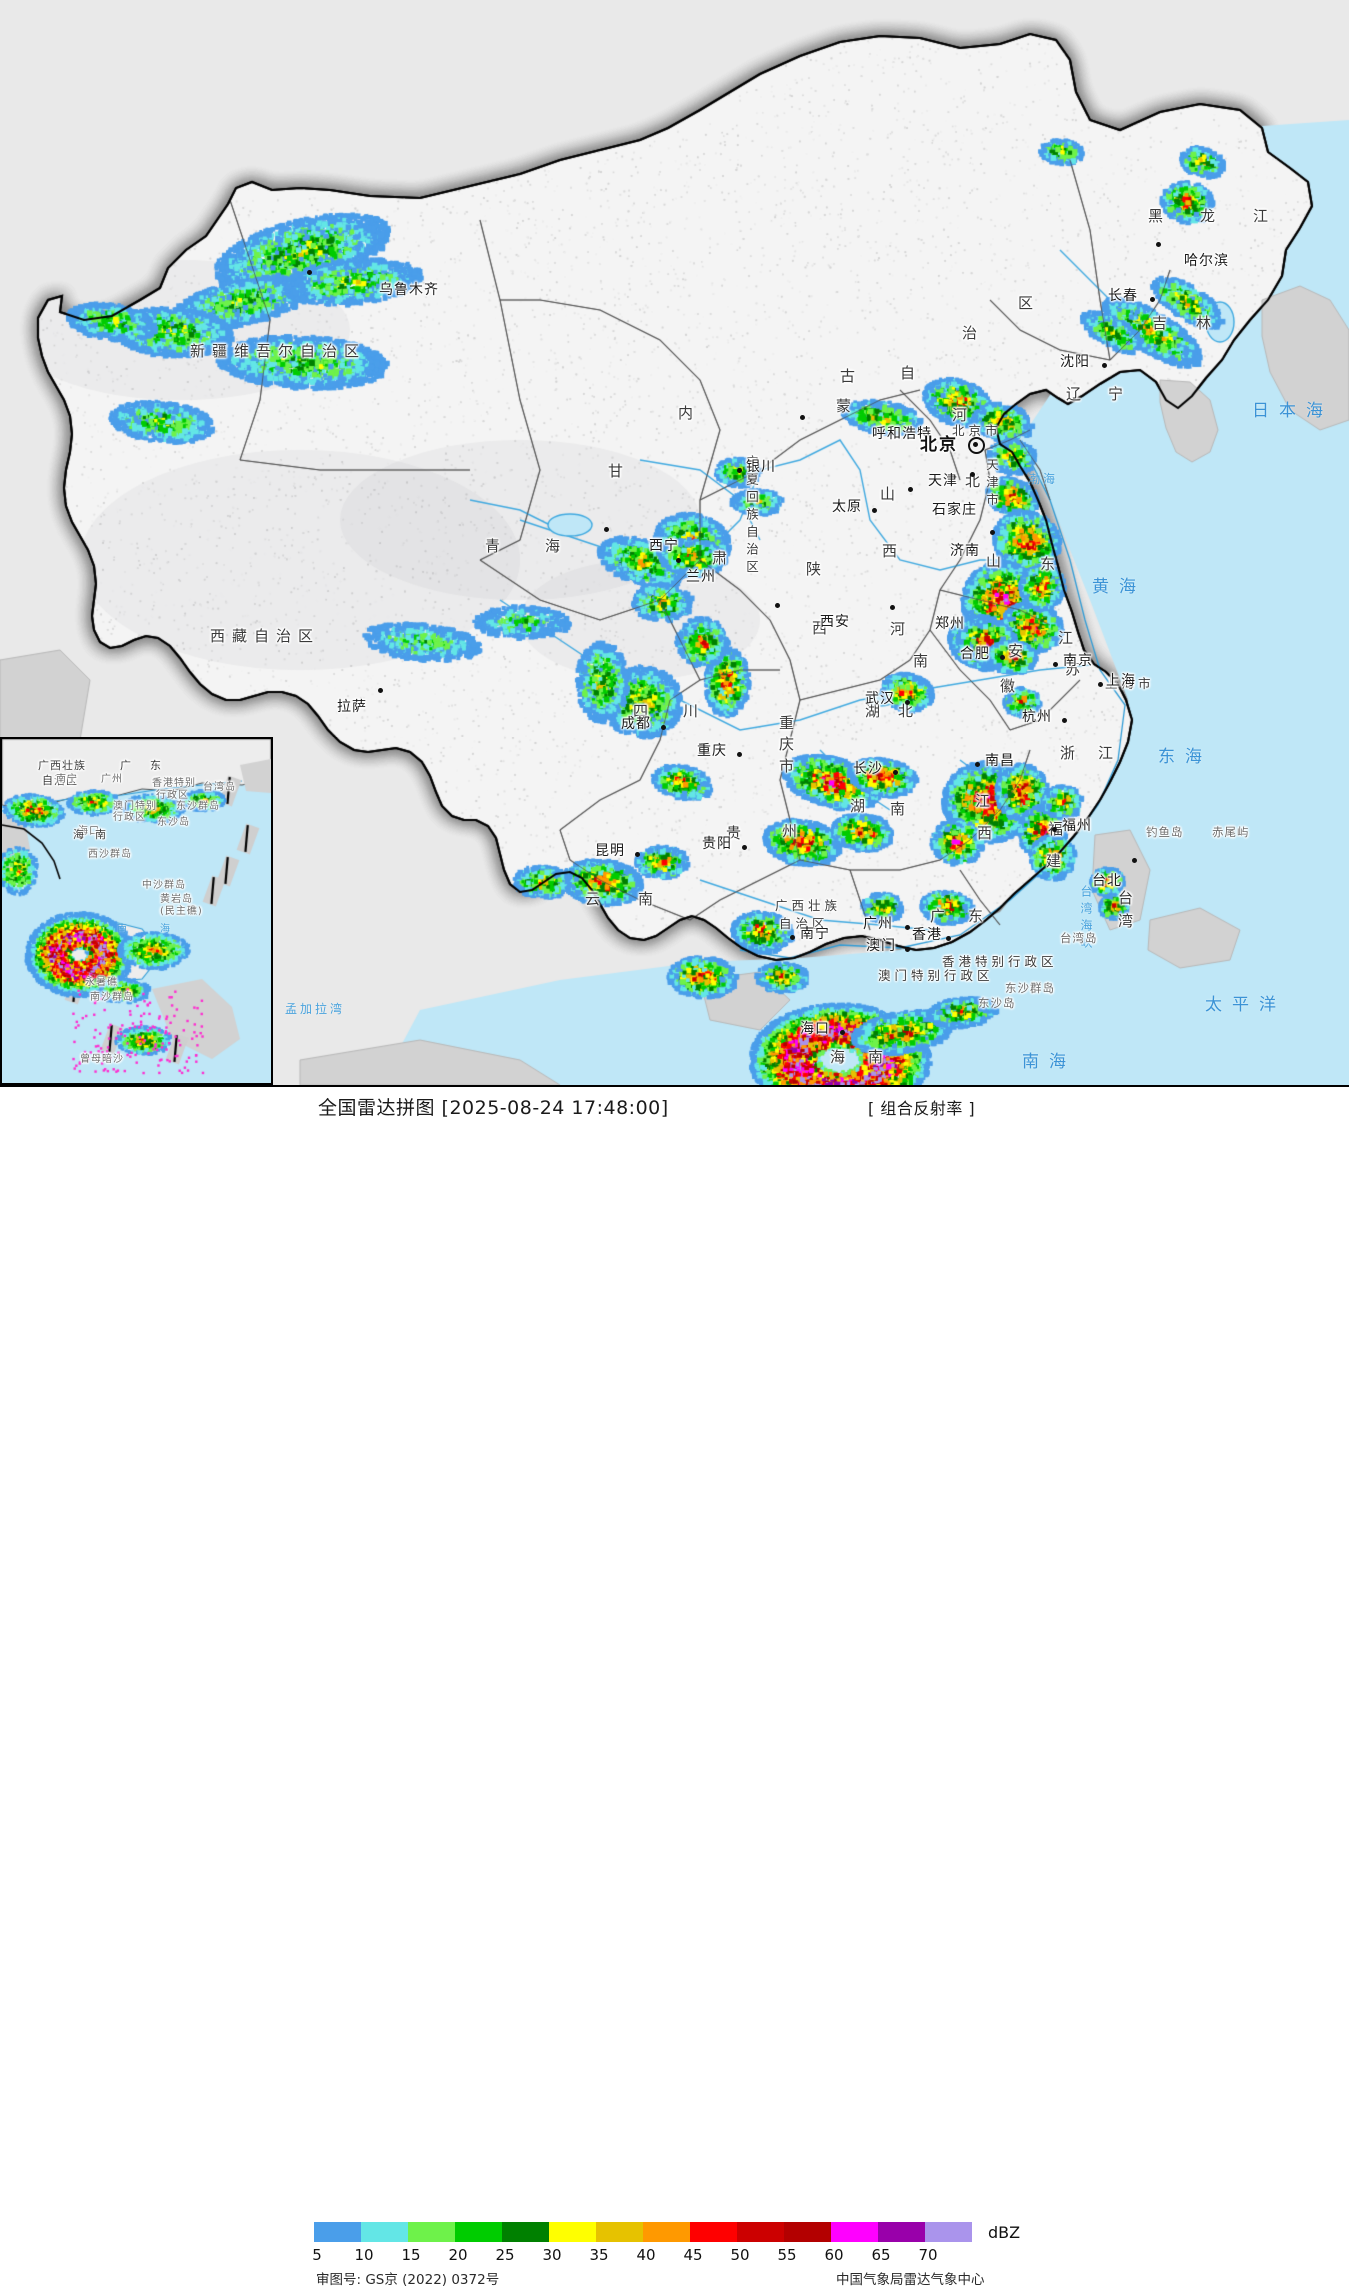 The width and height of the screenshot is (1349, 2288). I want to click on inset-map-canvas, so click(136, 911).